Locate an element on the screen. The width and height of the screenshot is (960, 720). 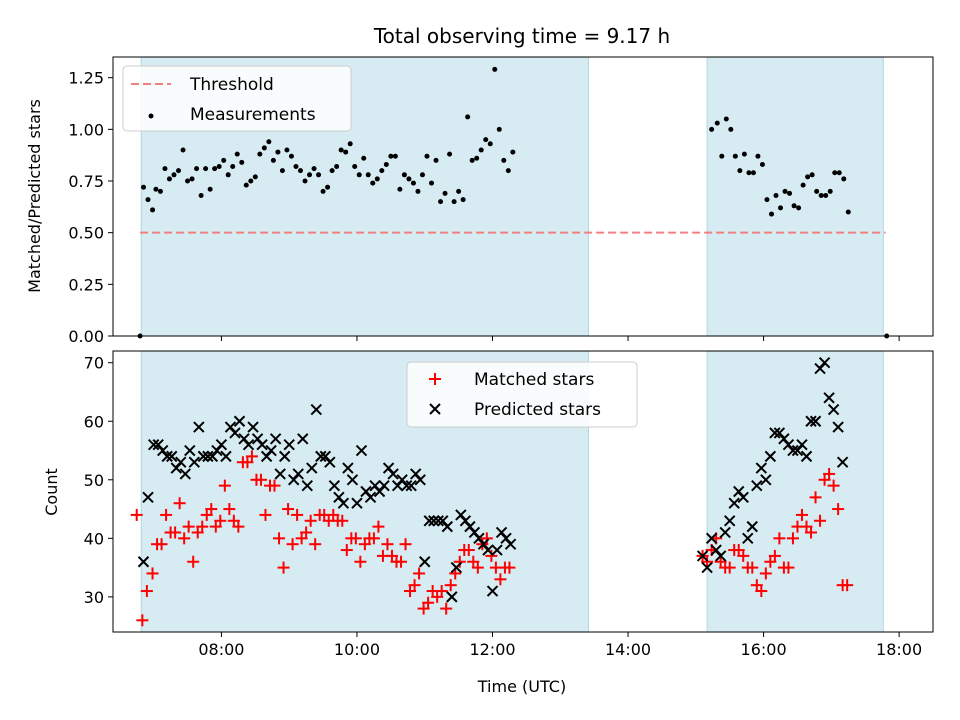
bottom-legend-box is located at coordinates (522, 394).